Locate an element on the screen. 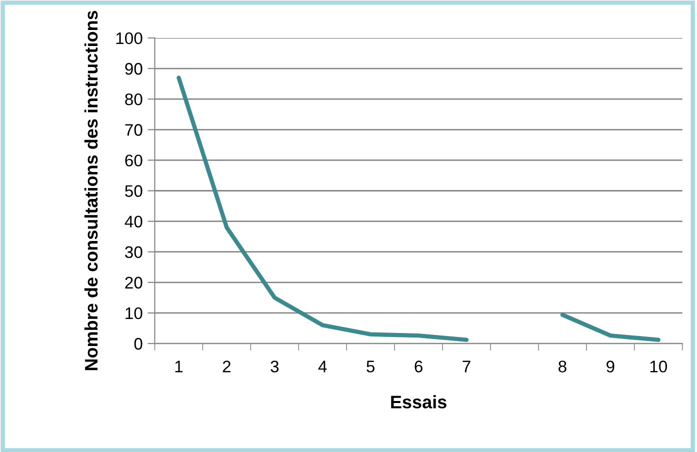 The width and height of the screenshot is (697, 452). y-tick-label: 40 is located at coordinates (133, 222).